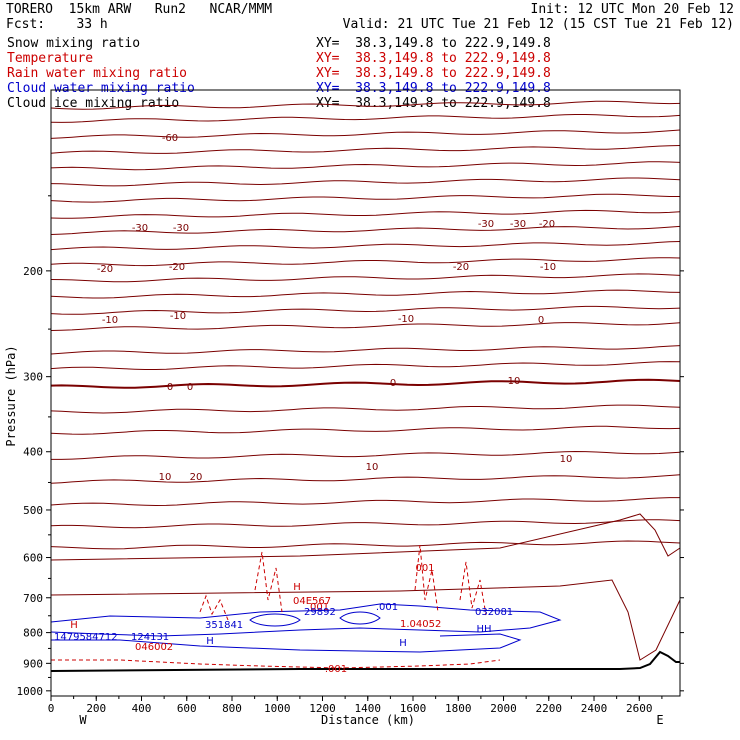 The image size is (740, 740). I want to click on header-line1-right: Init: 12 UTC Mon 20 Feb 12, so click(632, 9).